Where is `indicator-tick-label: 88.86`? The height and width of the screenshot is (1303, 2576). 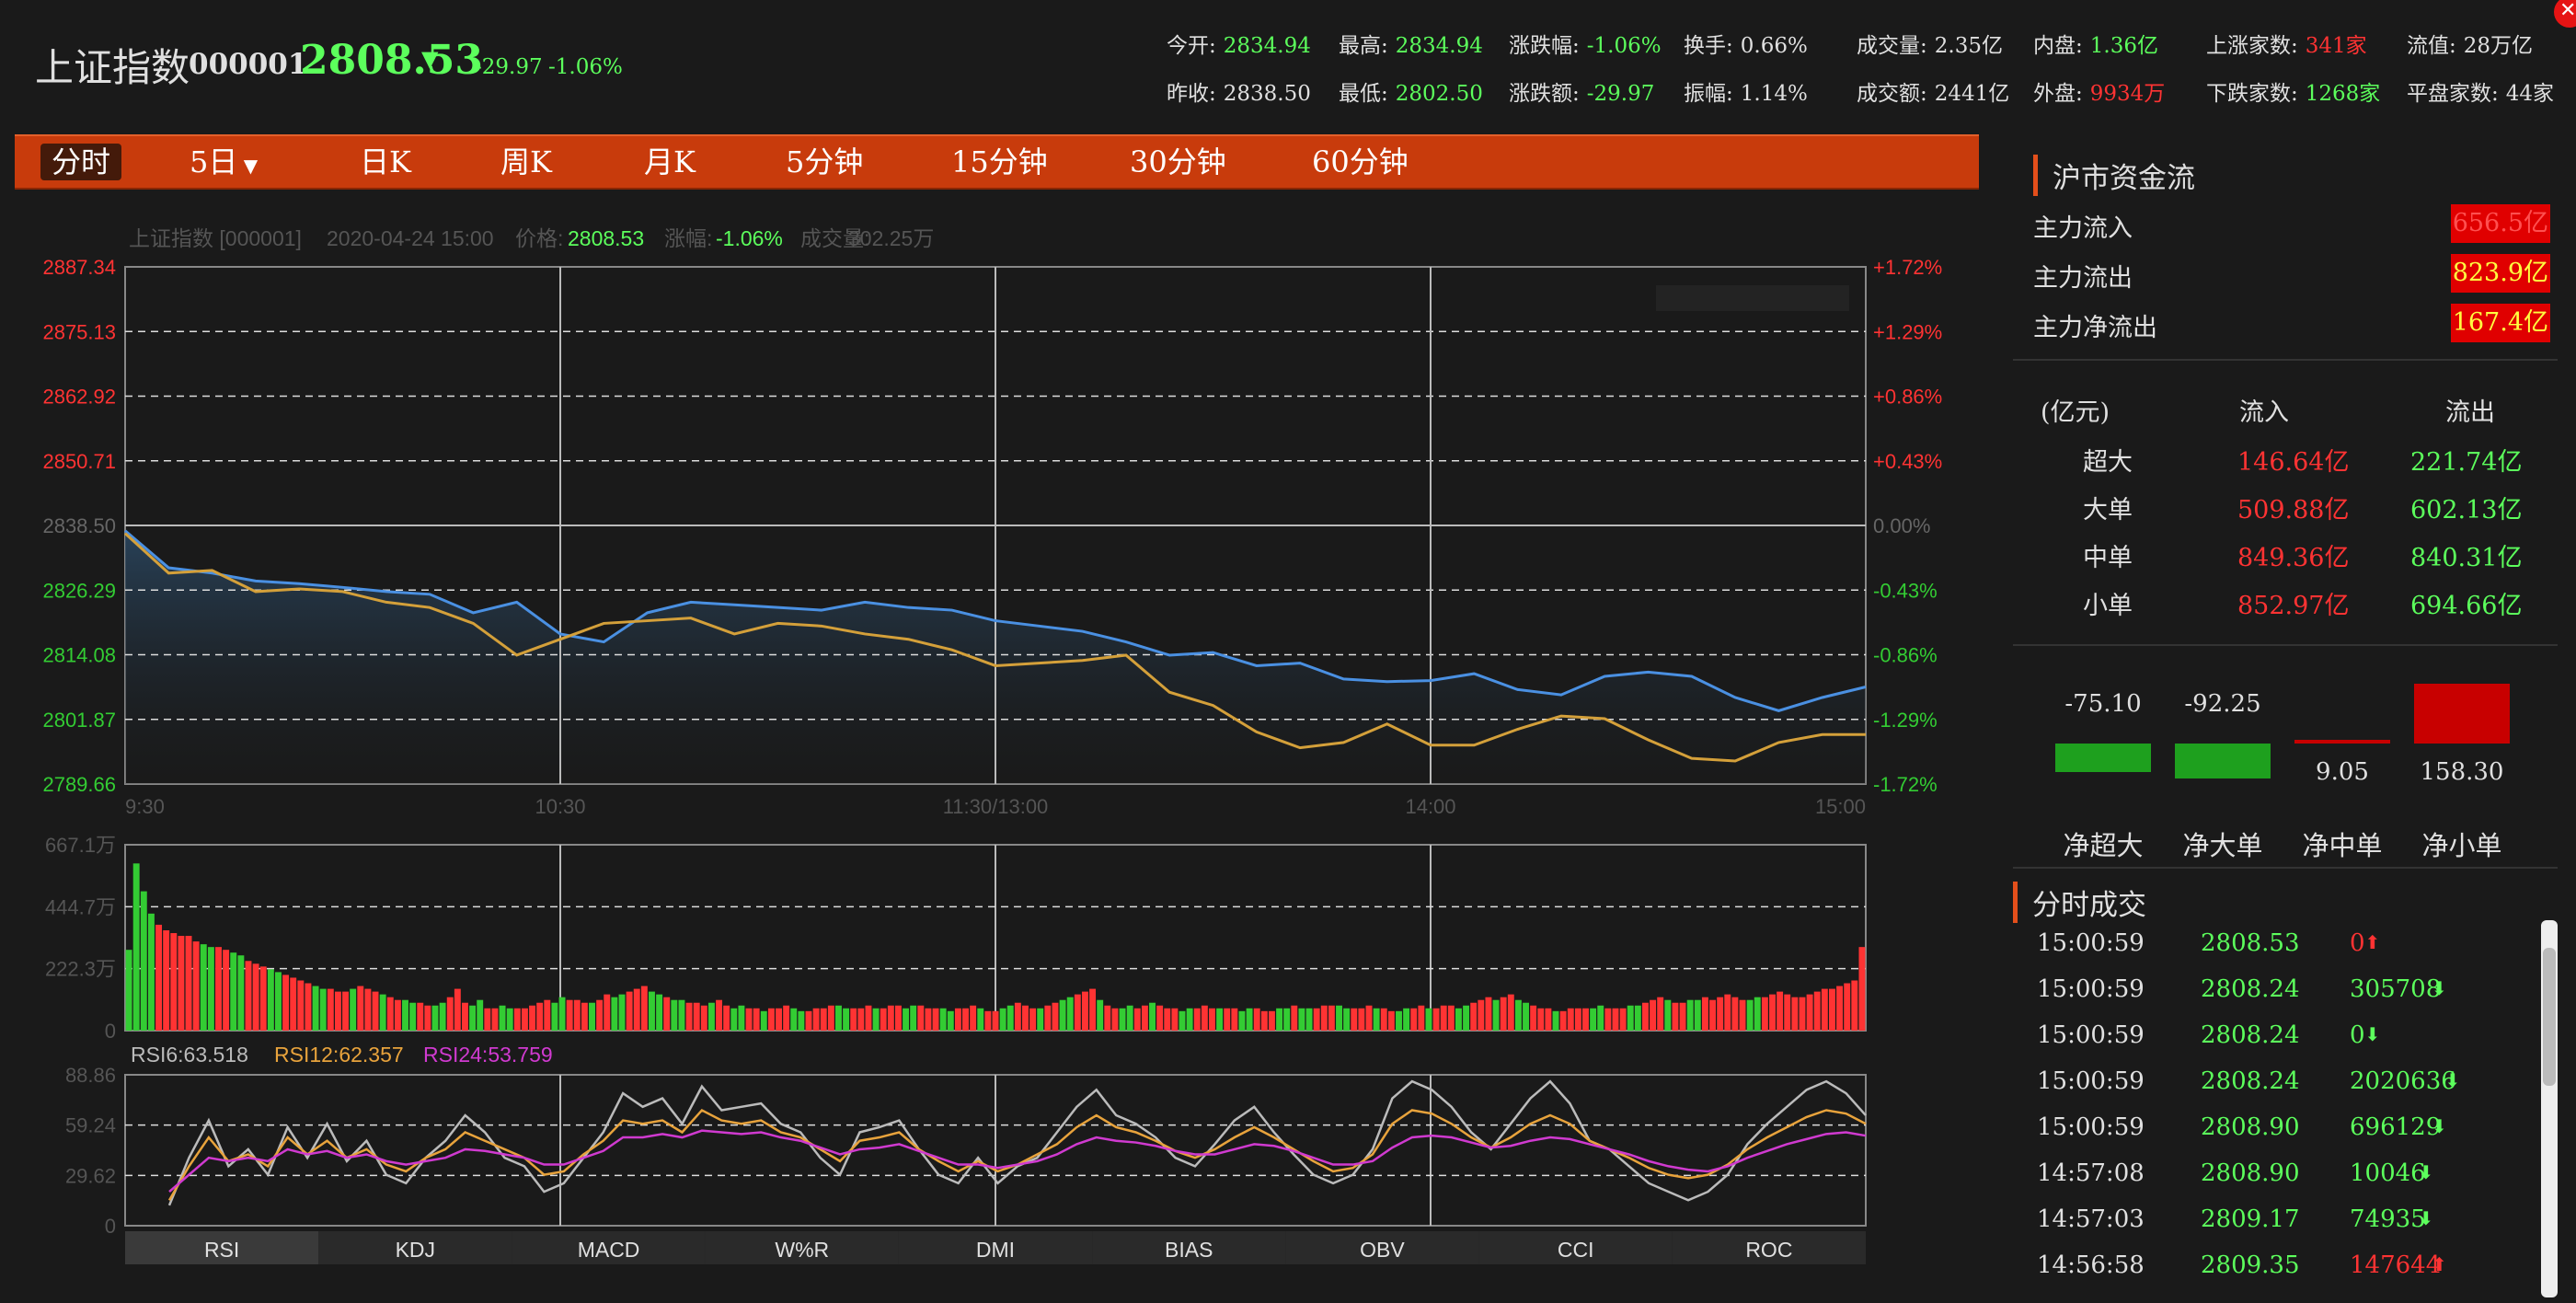
indicator-tick-label: 88.86 is located at coordinates (90, 1075).